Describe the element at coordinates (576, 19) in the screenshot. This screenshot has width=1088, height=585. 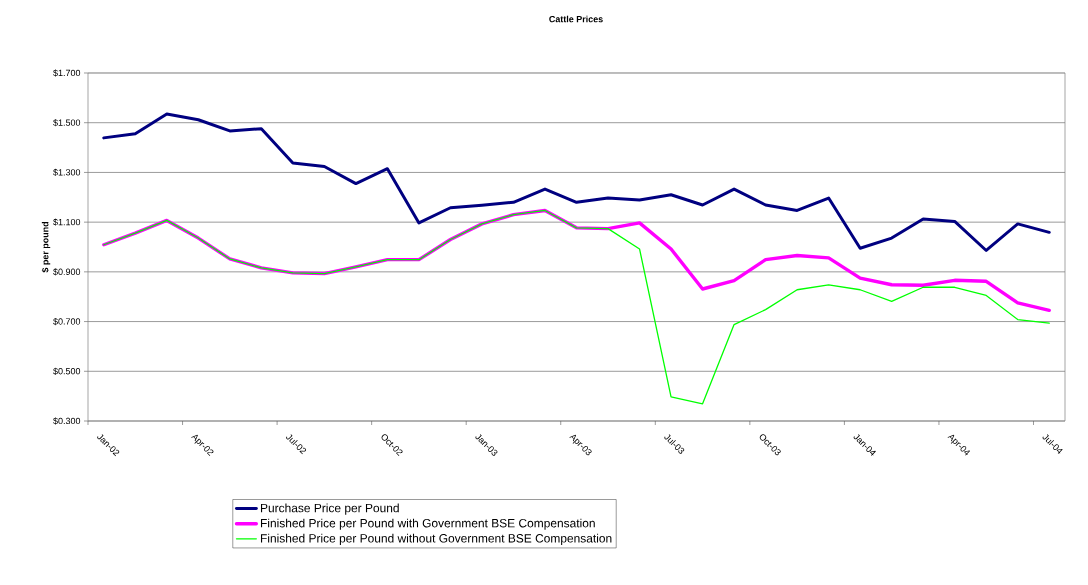
I see `chart-title: Cattle Prices` at that location.